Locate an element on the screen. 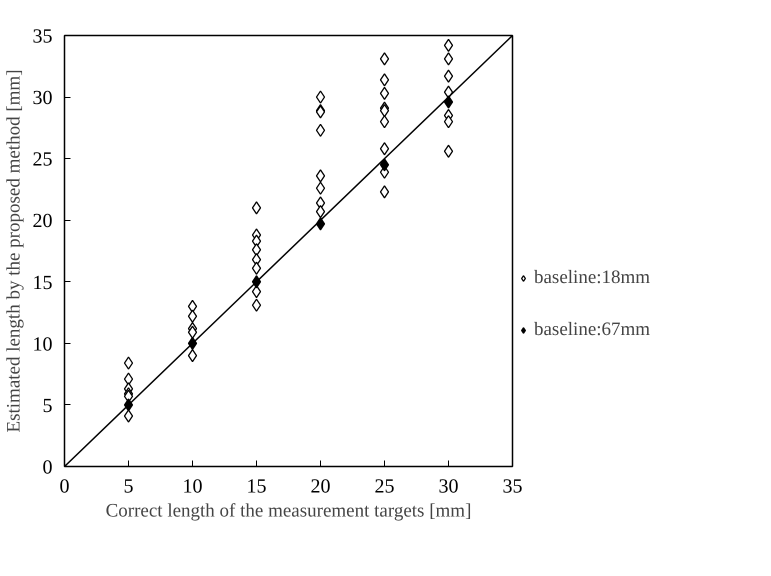  x-tick-label: 25 is located at coordinates (384, 487).